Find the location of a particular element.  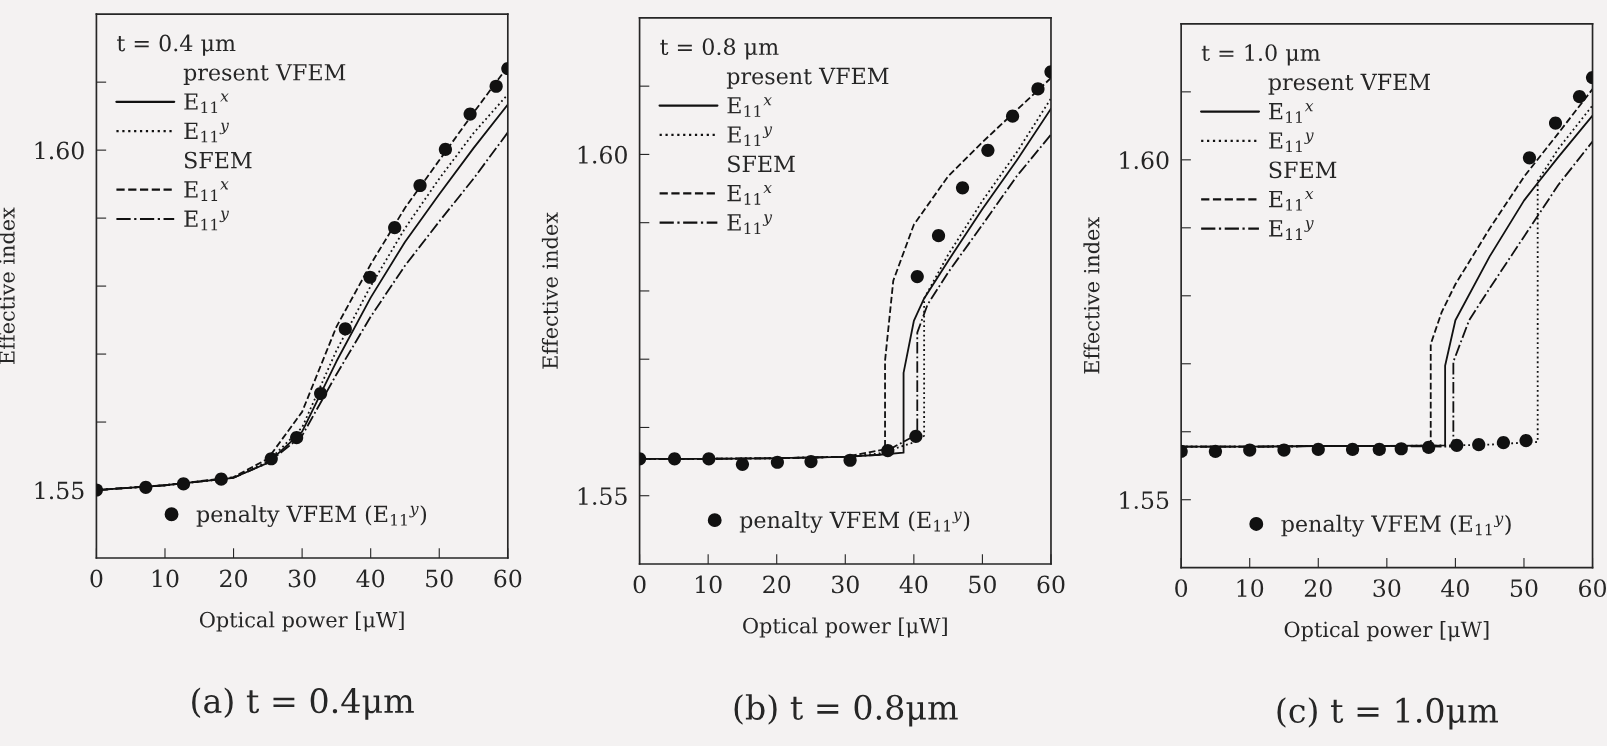

text: (c) t = 1.0μm is located at coordinates (1387, 713).